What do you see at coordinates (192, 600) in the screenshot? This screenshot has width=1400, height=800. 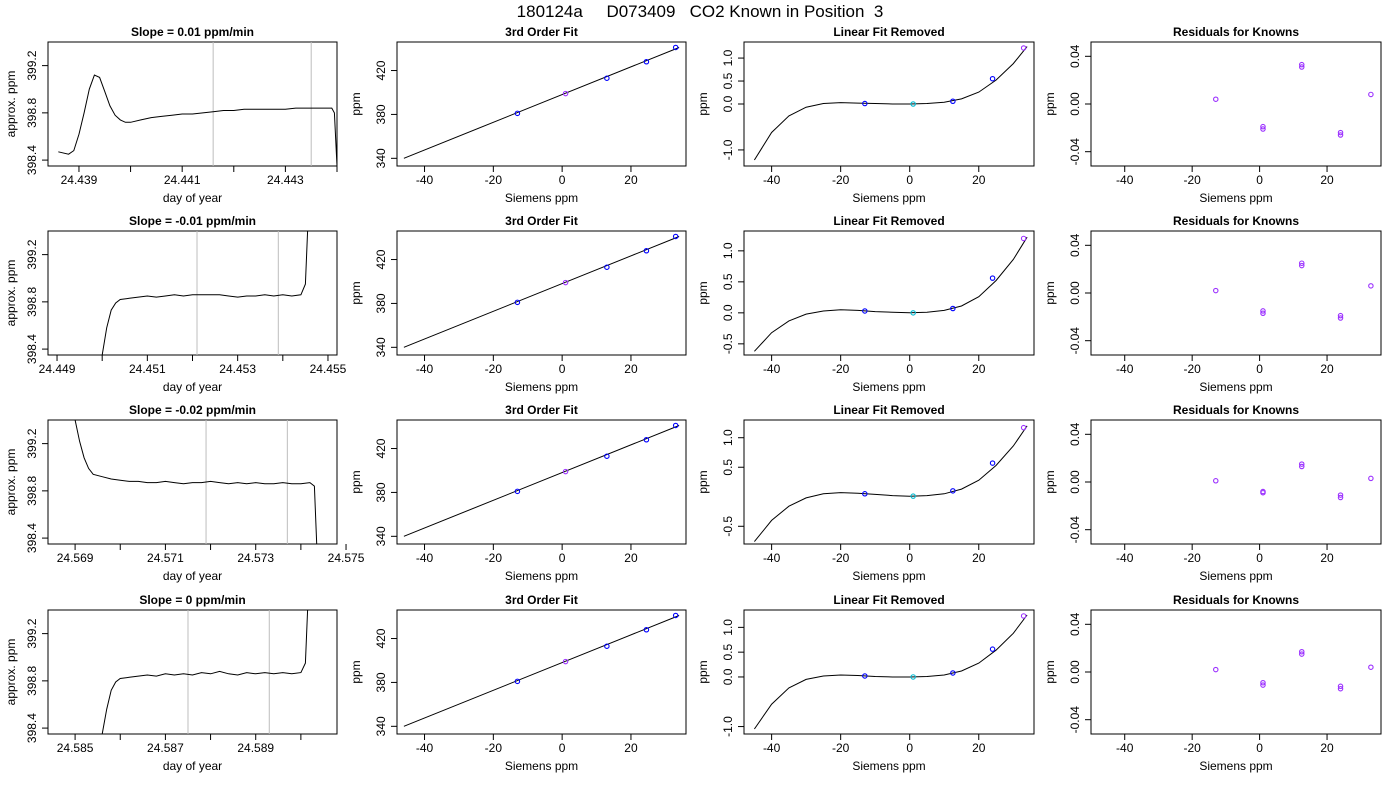 I see `r4-timeseries-title: Slope = 0 ppm/min` at bounding box center [192, 600].